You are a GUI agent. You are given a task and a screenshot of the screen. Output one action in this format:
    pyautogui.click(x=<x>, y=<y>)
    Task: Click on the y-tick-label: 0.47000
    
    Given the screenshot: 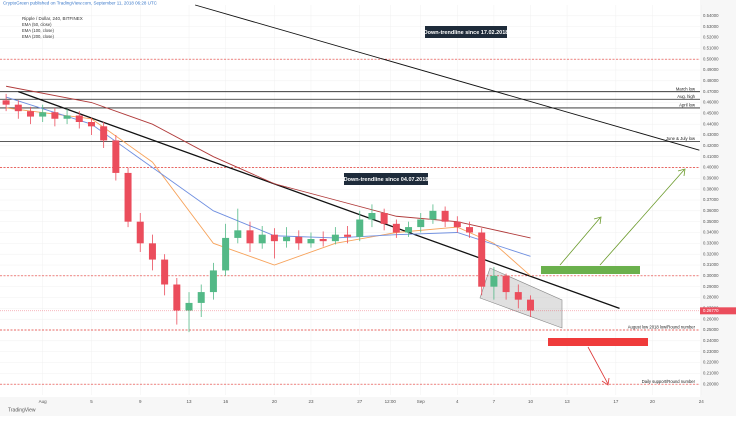 What is the action you would take?
    pyautogui.click(x=711, y=91)
    